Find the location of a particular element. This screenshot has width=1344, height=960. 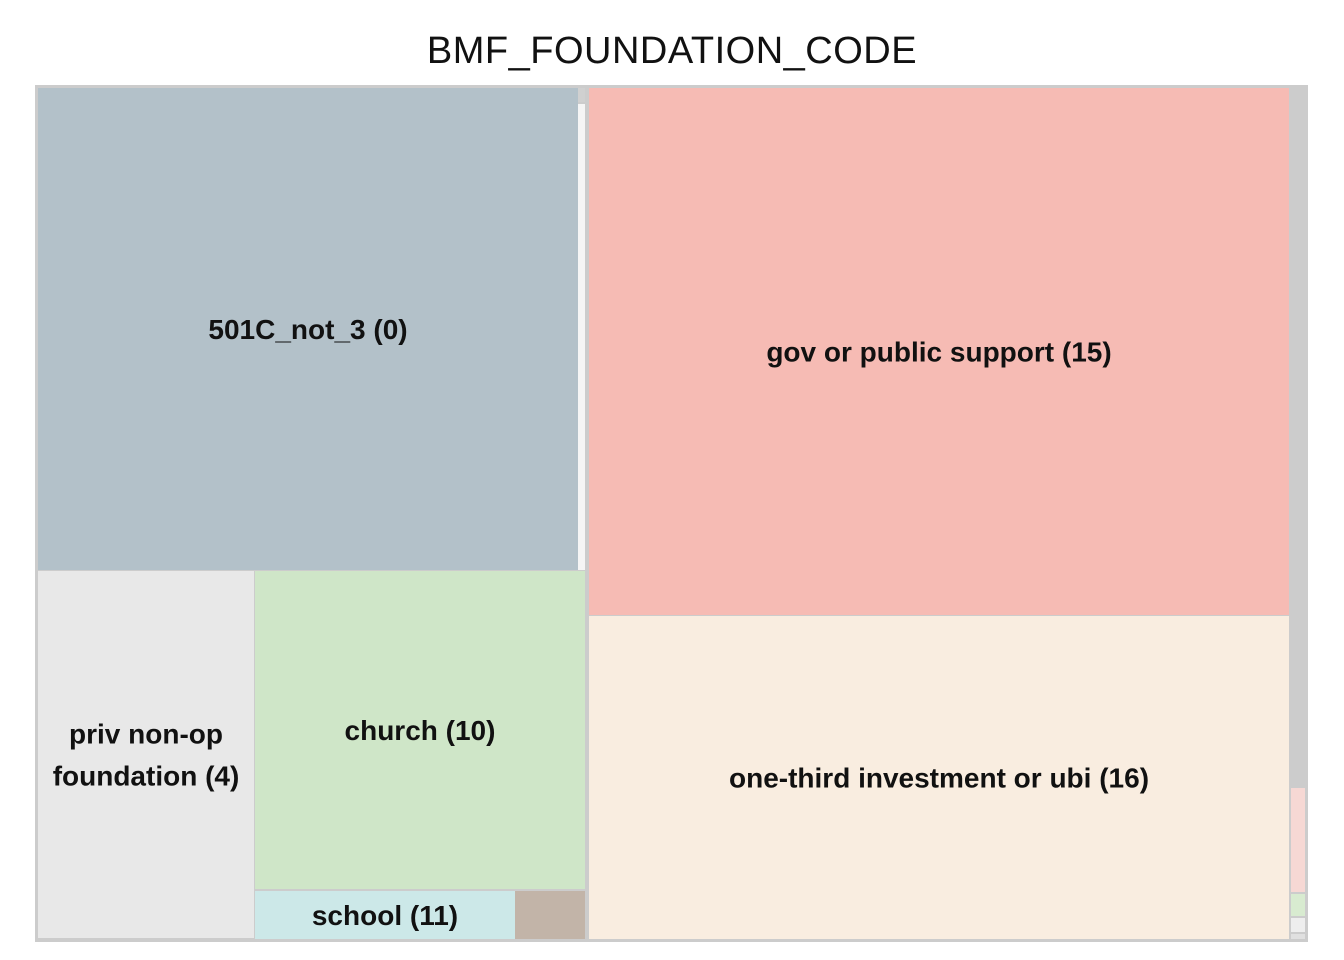

treemap-label: church (10) is located at coordinates (420, 730).